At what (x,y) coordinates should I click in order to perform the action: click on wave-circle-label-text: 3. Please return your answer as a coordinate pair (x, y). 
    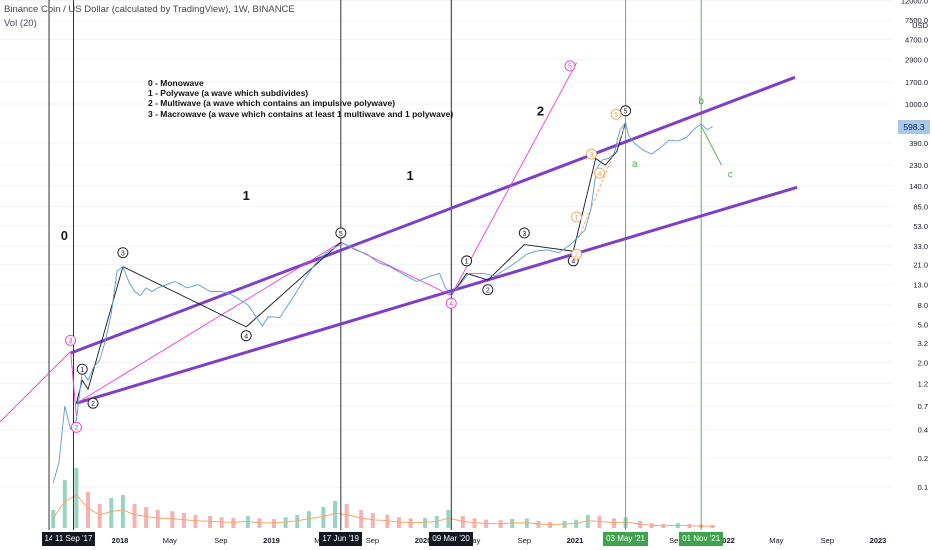
    Looking at the image, I should click on (123, 253).